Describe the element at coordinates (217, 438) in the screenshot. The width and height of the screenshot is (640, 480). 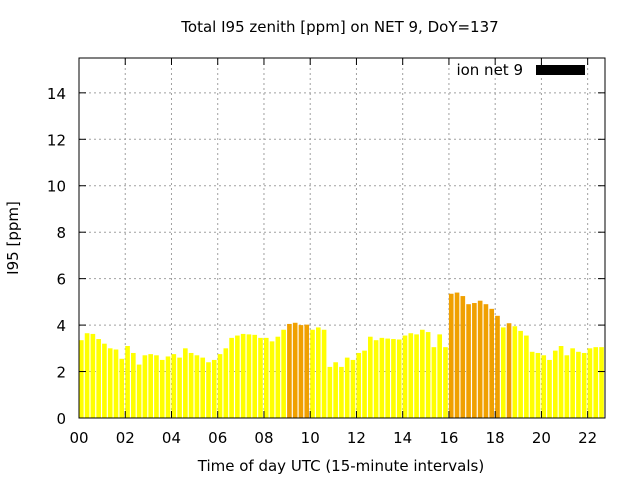
I see `x-tick-label: 06` at that location.